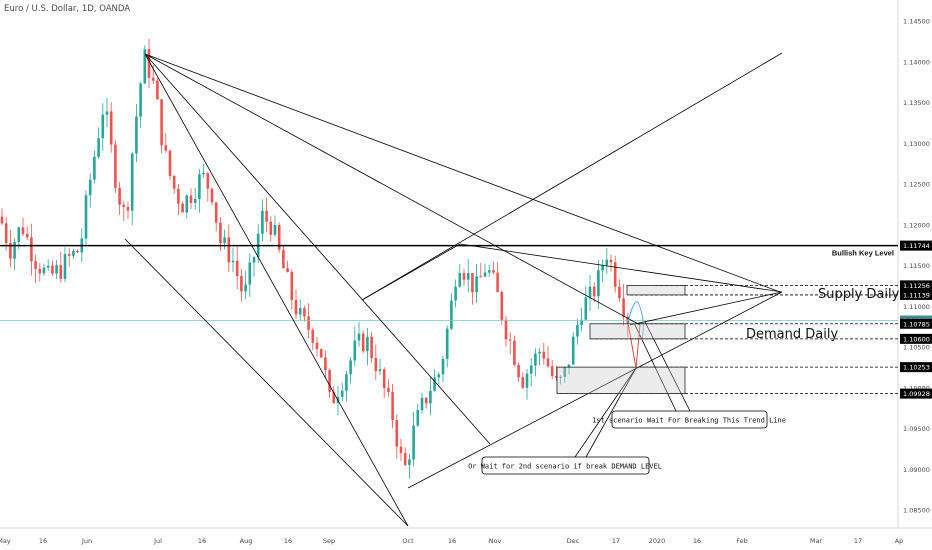 This screenshot has width=932, height=550. I want to click on svg-text: 1.11744, so click(916, 246).